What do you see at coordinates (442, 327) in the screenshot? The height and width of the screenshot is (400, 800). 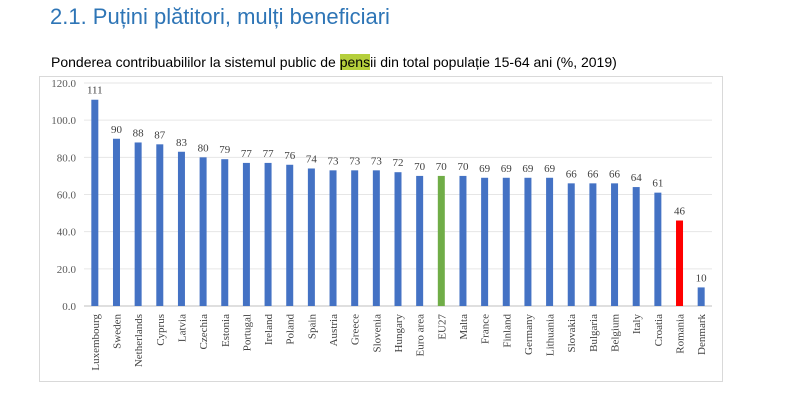 I see `x-tick-label: EU27` at bounding box center [442, 327].